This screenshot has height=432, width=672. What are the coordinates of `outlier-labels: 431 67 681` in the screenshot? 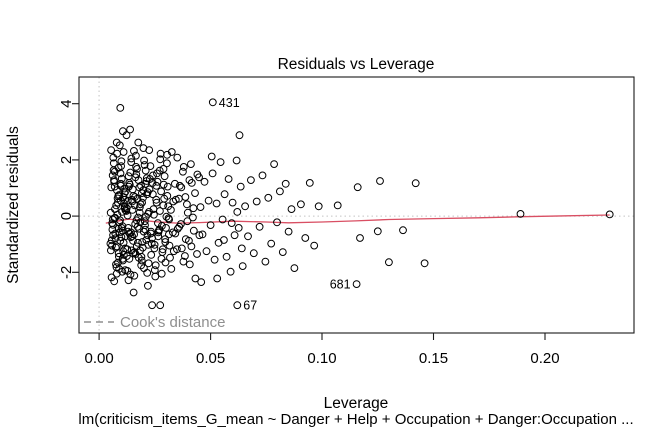 It's located at (285, 204).